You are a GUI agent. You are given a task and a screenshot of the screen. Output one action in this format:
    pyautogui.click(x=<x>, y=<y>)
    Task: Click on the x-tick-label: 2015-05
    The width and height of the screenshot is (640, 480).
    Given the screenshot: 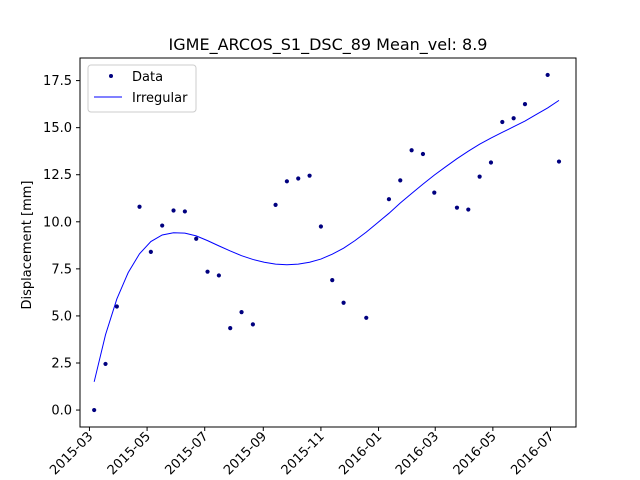 What is the action you would take?
    pyautogui.click(x=129, y=453)
    